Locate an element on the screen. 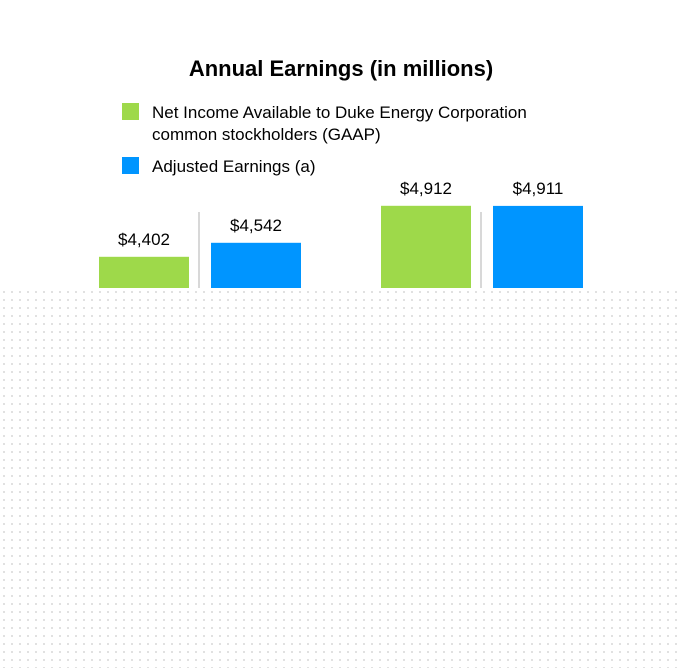  data-label-gaap-1: $4,402 is located at coordinates (144, 239).